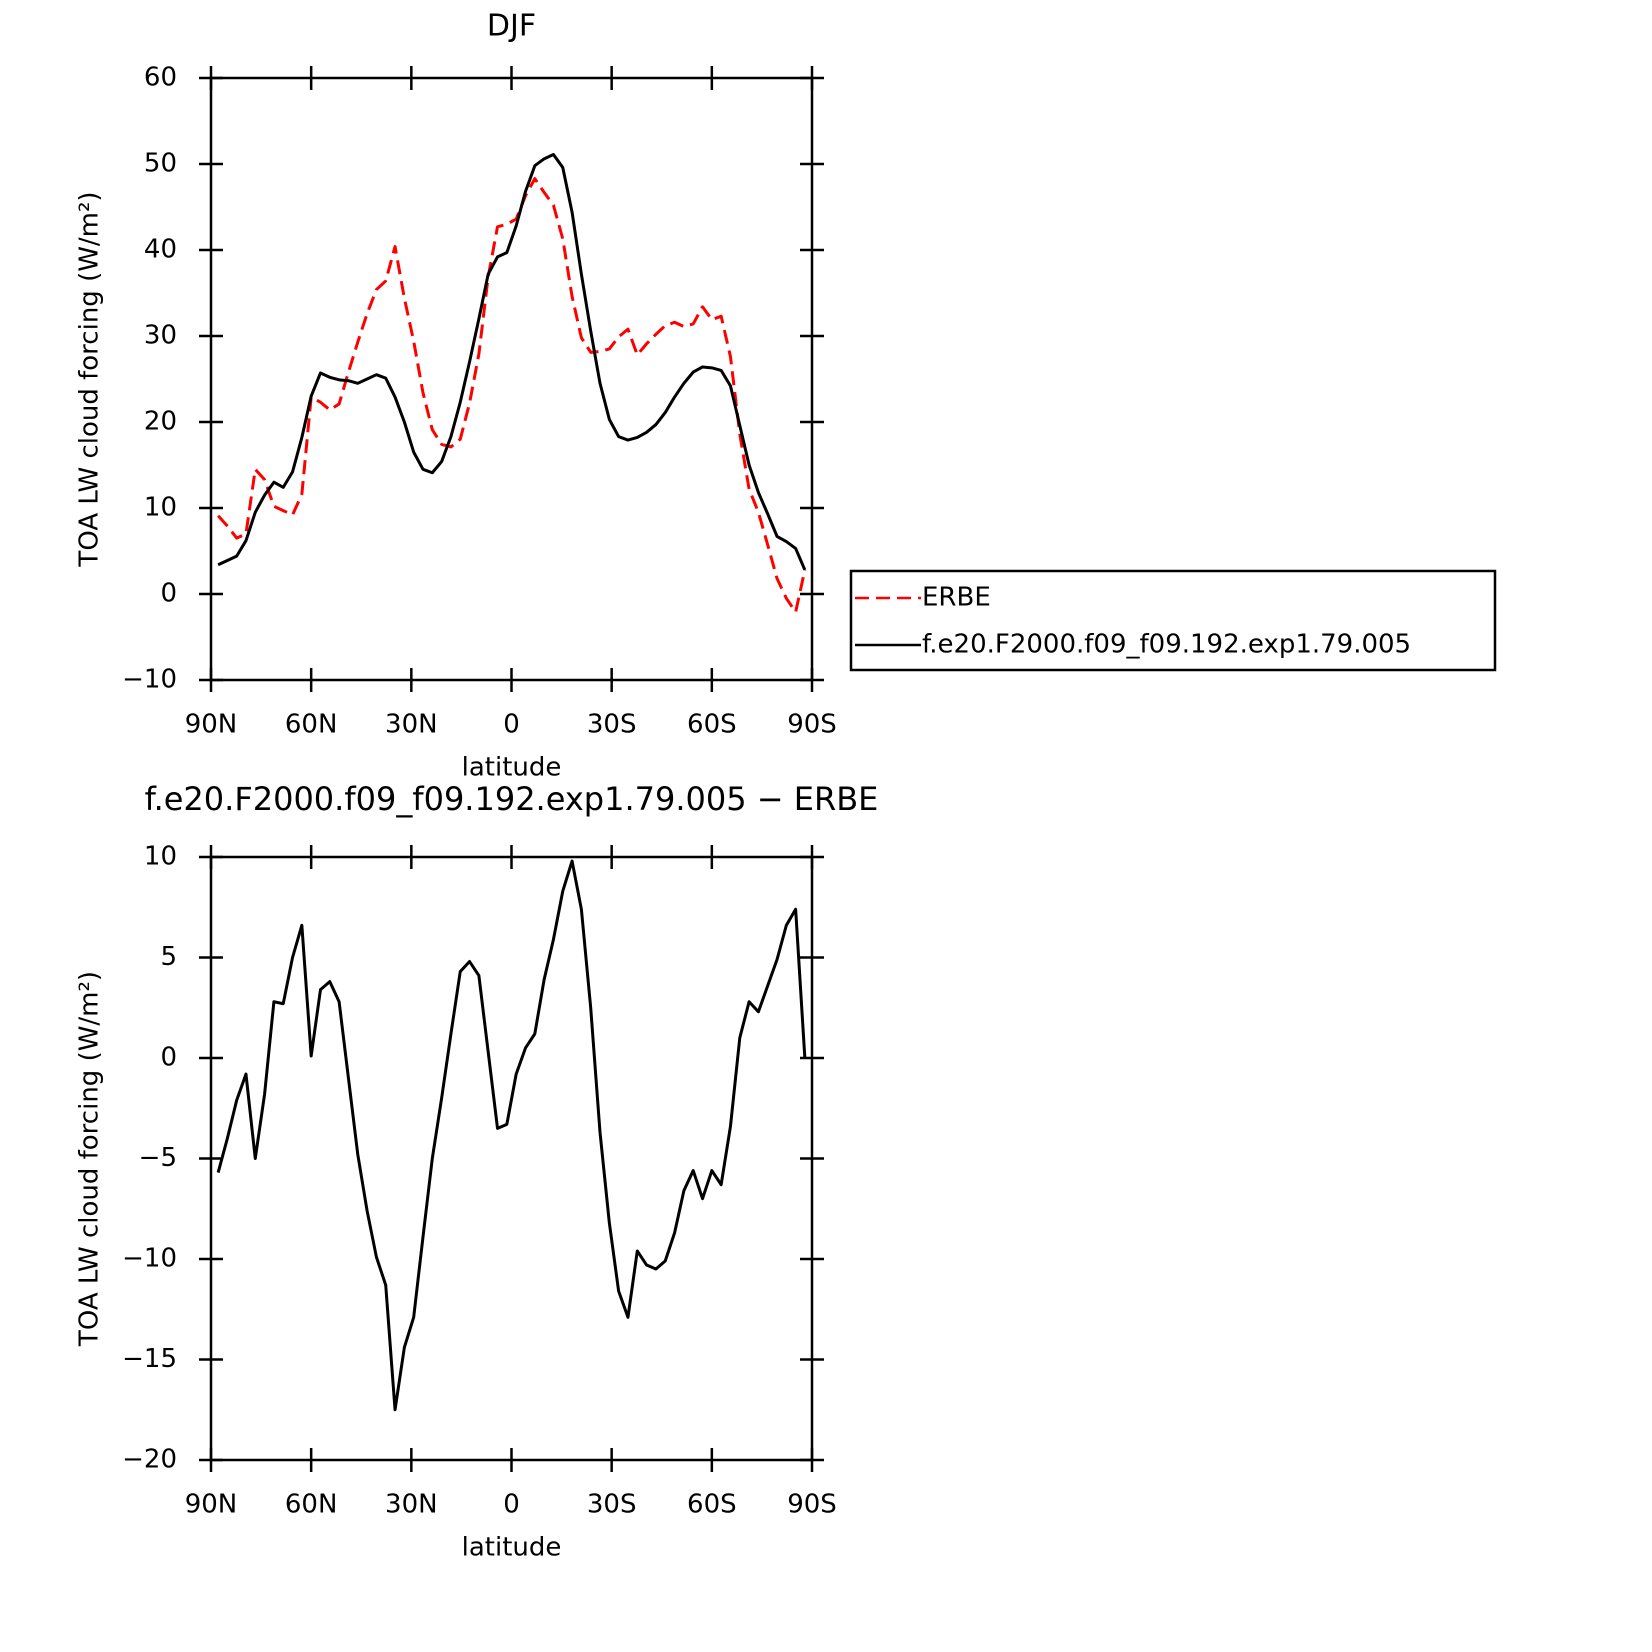 Image resolution: width=1652 pixels, height=1652 pixels. I want to click on y-tick-label: 60, so click(160, 78).